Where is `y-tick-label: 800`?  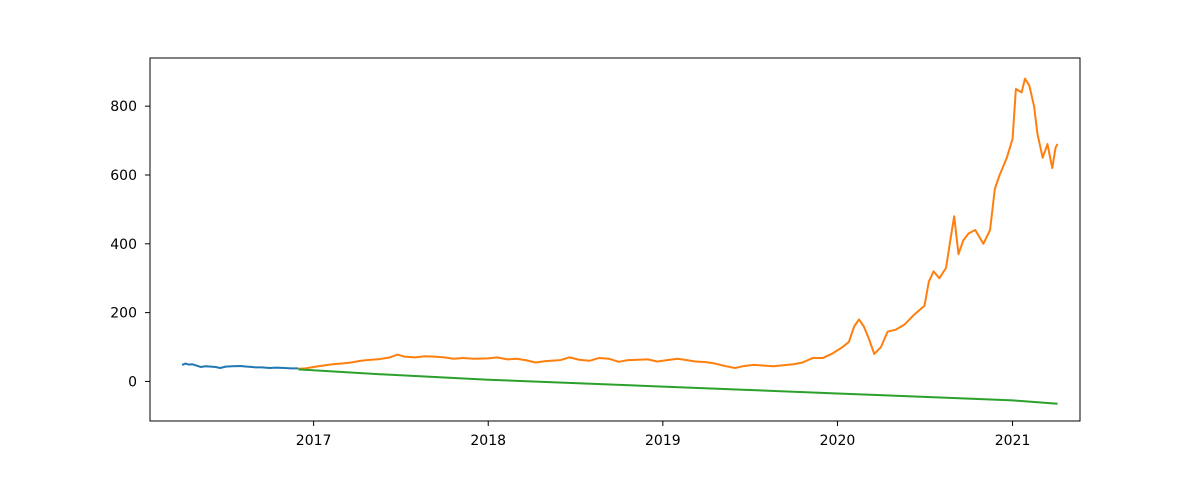 y-tick-label: 800 is located at coordinates (123, 107).